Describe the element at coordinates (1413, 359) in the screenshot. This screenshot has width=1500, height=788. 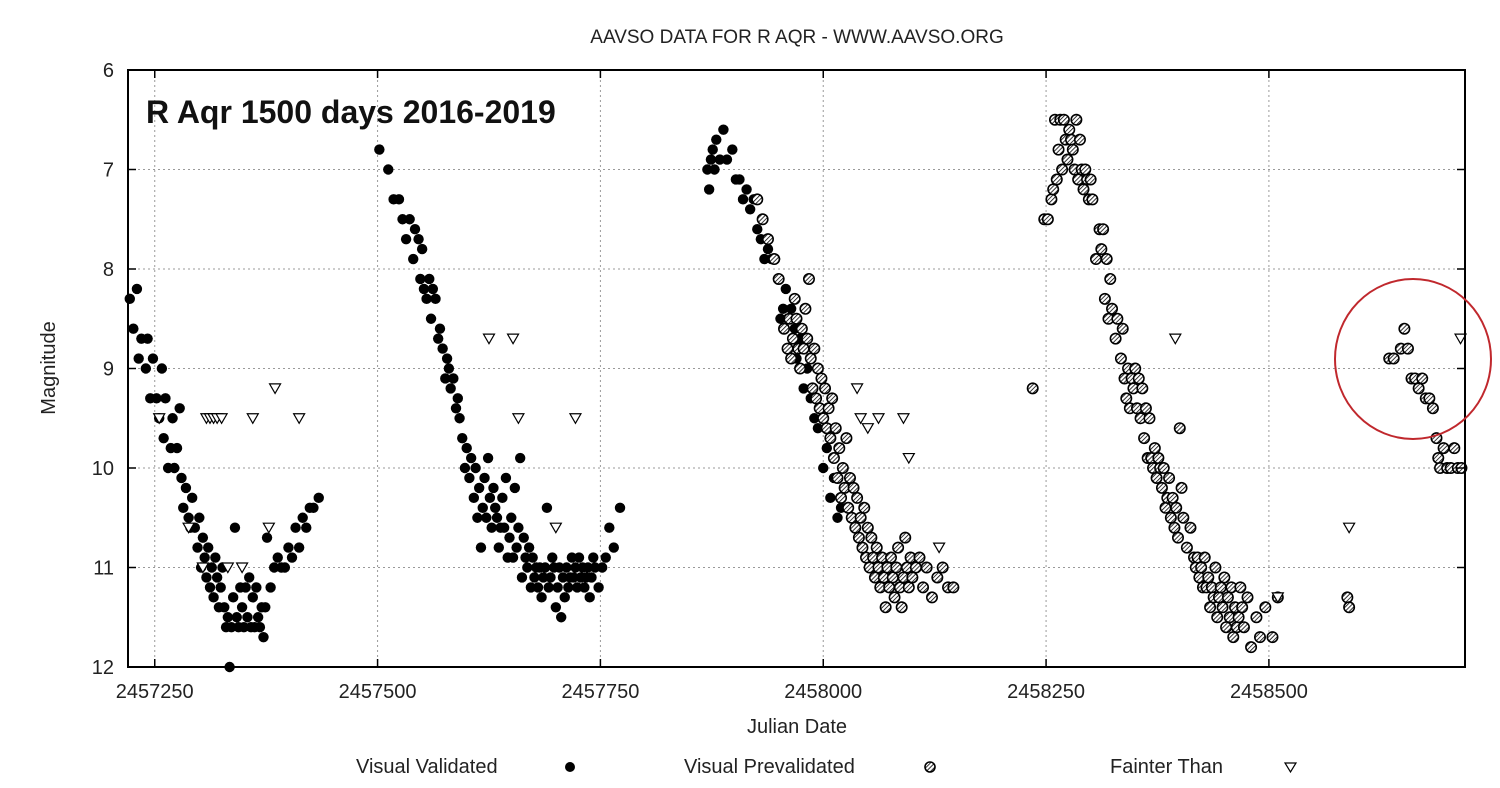
I see `highlight-circle` at that location.